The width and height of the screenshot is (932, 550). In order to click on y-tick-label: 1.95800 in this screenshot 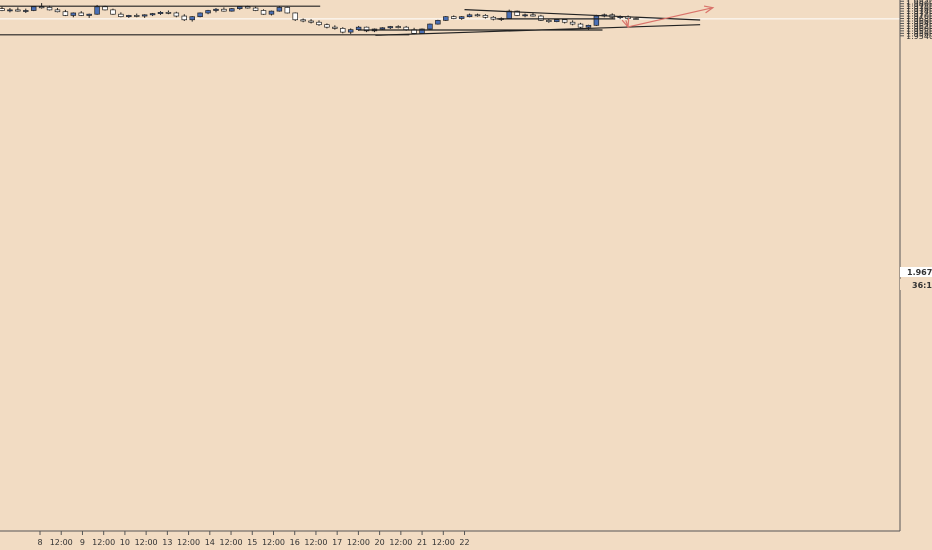, I will do `click(919, 31)`.